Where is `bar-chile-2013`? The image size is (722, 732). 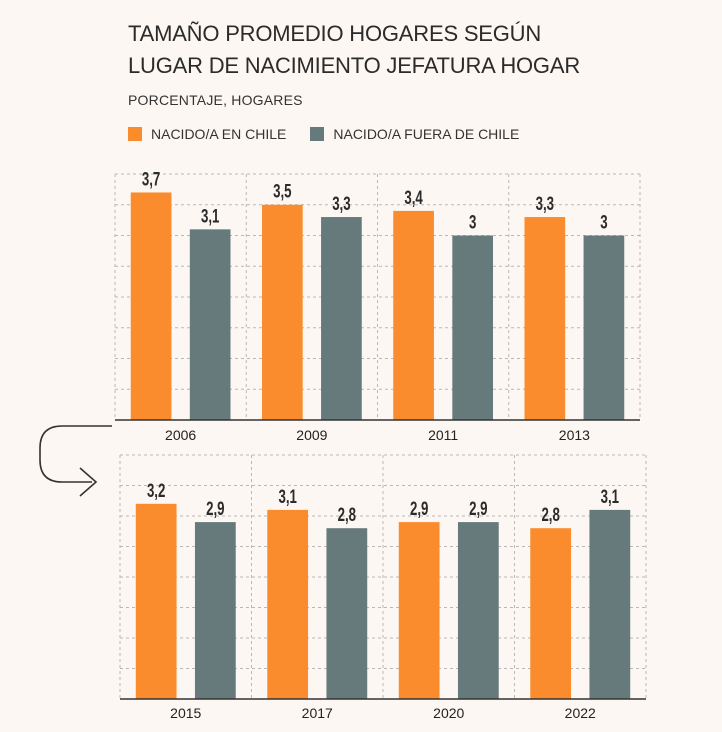
bar-chile-2013 is located at coordinates (545, 318).